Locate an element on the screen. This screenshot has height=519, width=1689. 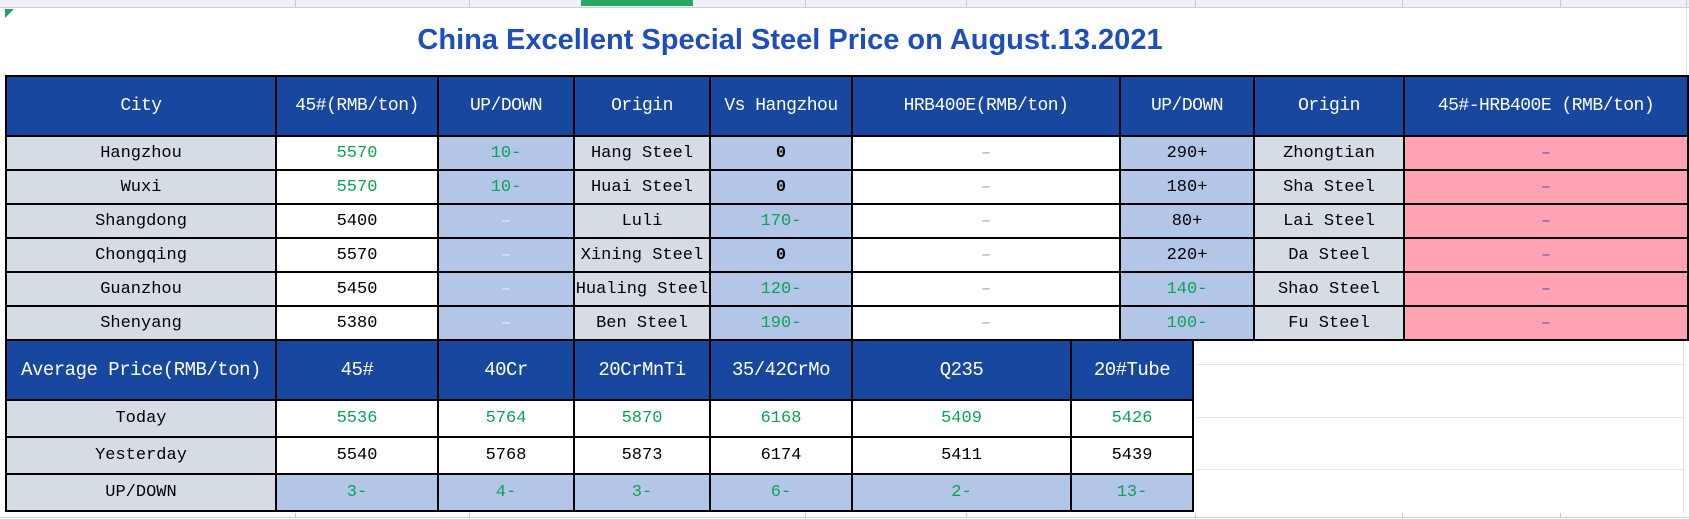
steel-cell: Lai Steel is located at coordinates (1329, 221).